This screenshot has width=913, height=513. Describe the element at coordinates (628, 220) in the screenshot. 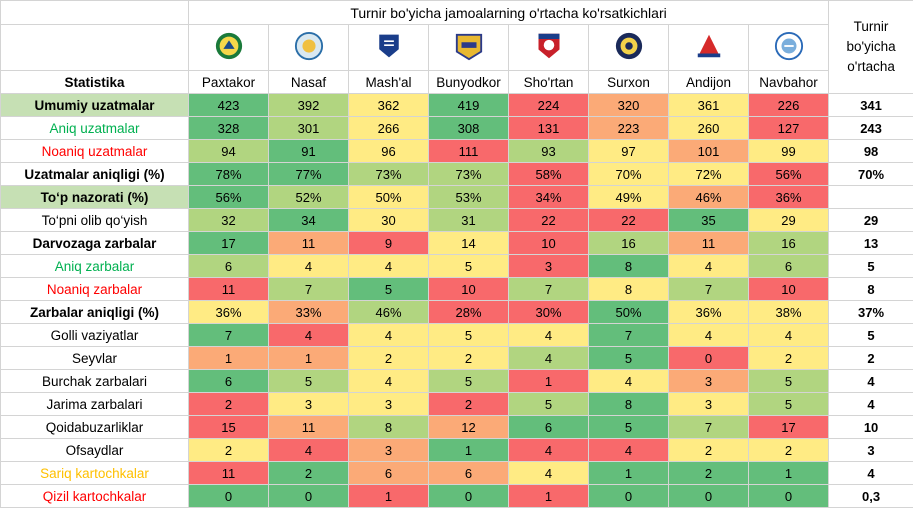

I see `stat-value-cell: 22` at that location.